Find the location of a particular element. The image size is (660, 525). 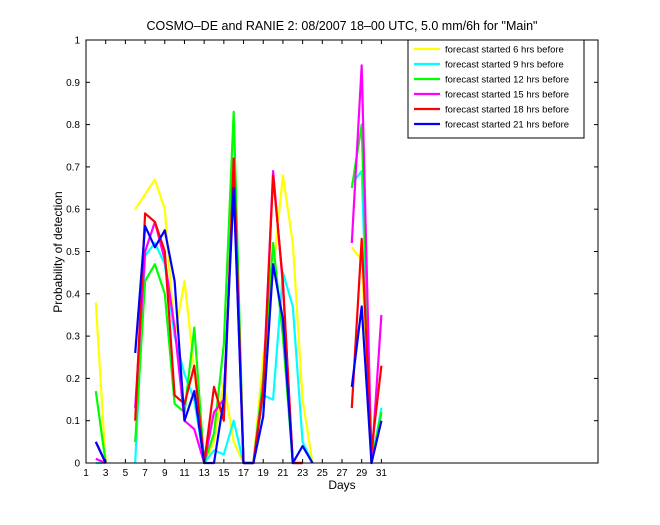

x-tick-label: 31 is located at coordinates (382, 473).